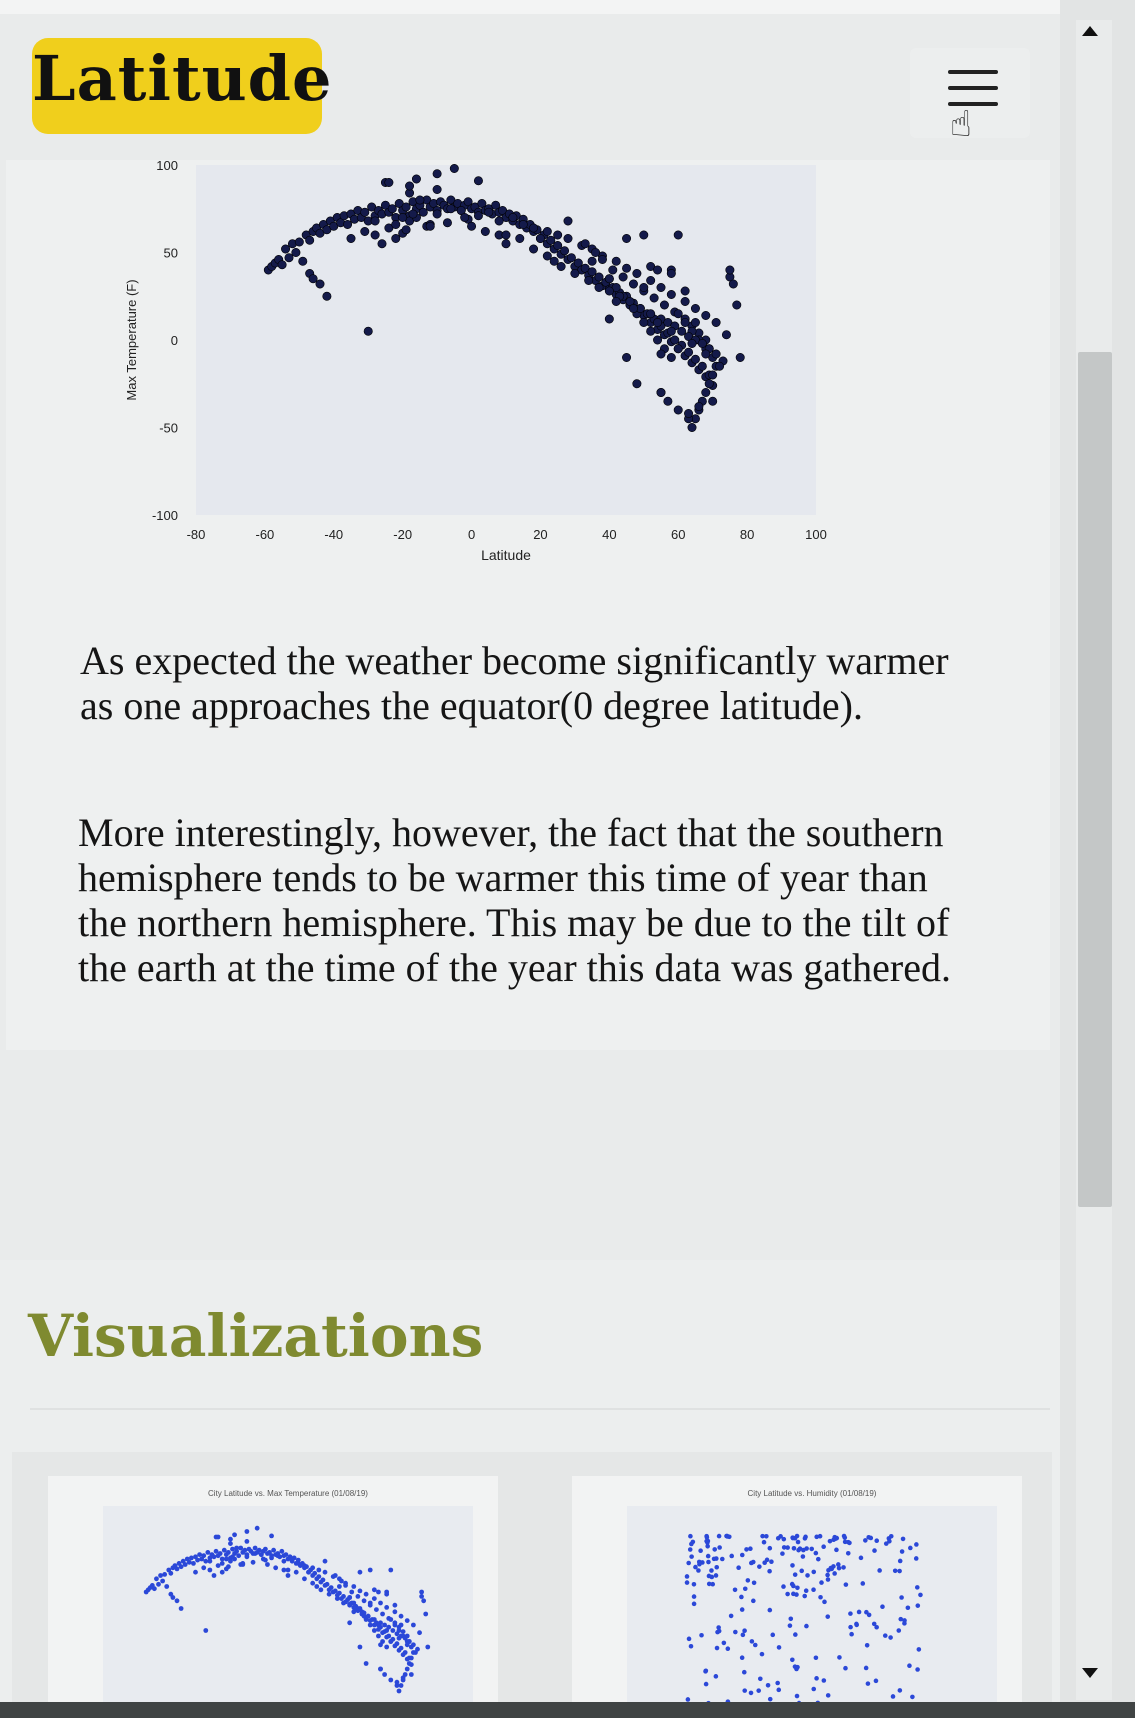 The image size is (1135, 1718). I want to click on arrow-up-icon, so click(1090, 31).